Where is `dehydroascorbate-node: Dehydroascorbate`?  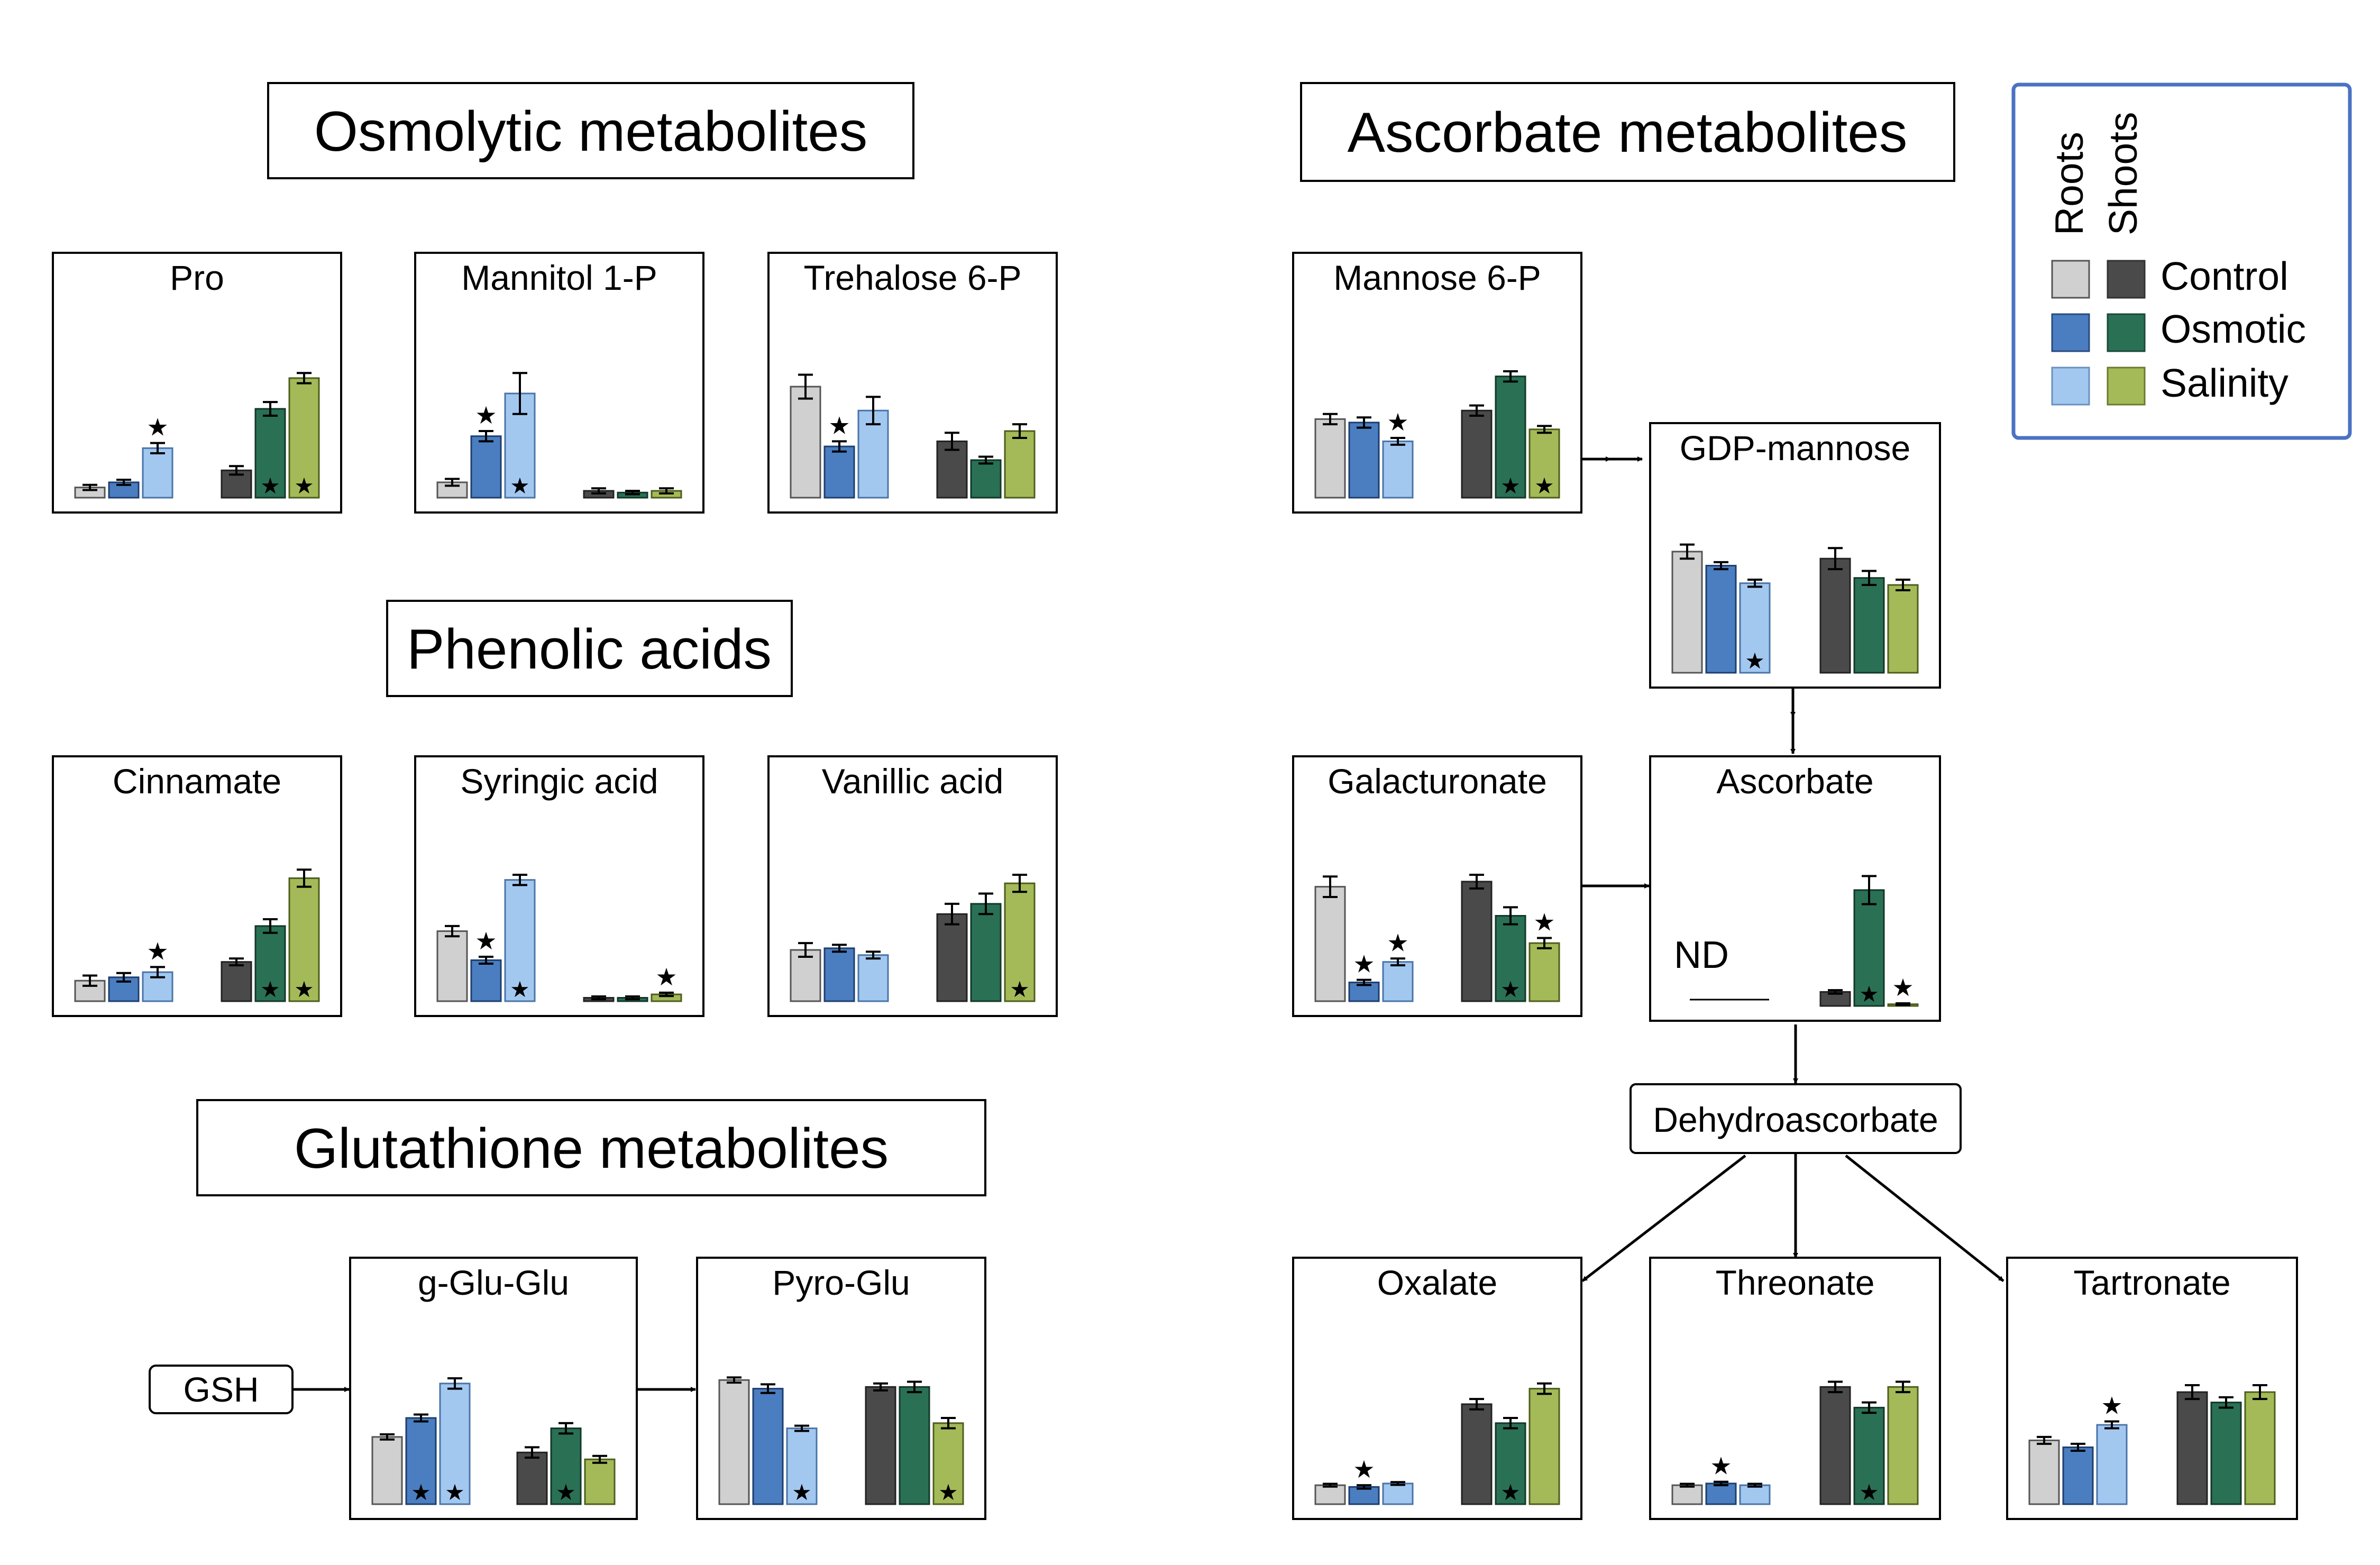 dehydroascorbate-node: Dehydroascorbate is located at coordinates (1796, 1118).